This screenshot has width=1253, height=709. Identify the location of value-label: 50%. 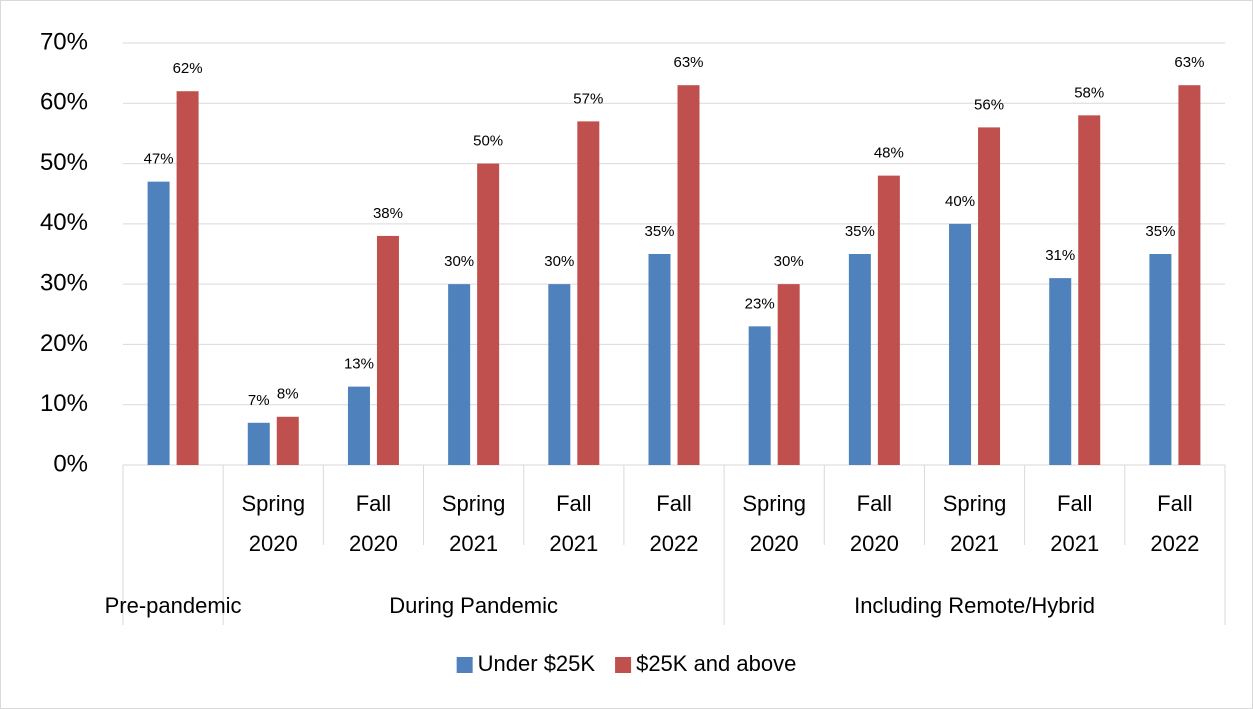
(488, 141).